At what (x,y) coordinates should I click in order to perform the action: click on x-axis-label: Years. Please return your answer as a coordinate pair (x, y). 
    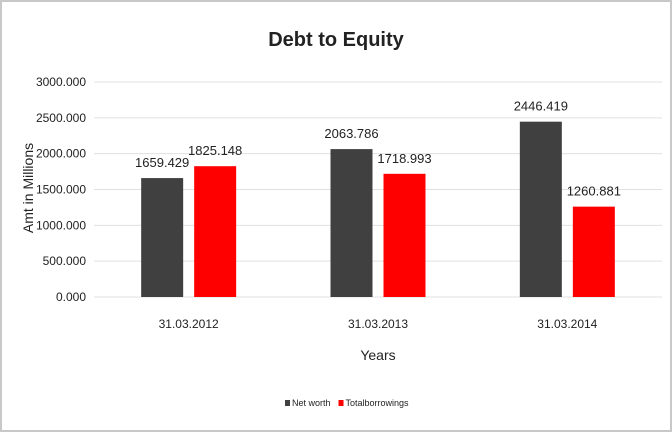
    Looking at the image, I should click on (377, 355).